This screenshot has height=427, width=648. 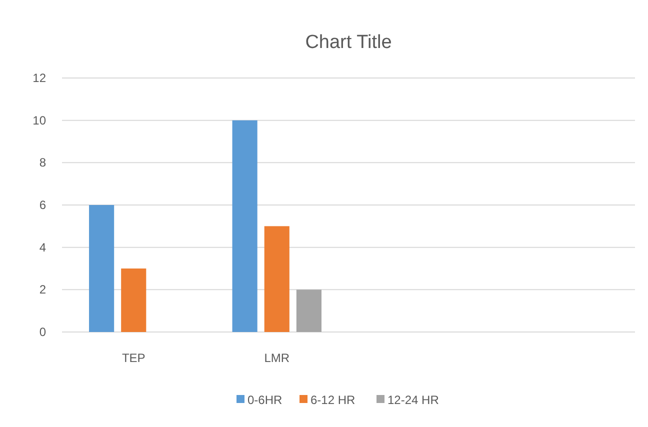 What do you see at coordinates (42, 289) in the screenshot?
I see `y-tick-label: 2` at bounding box center [42, 289].